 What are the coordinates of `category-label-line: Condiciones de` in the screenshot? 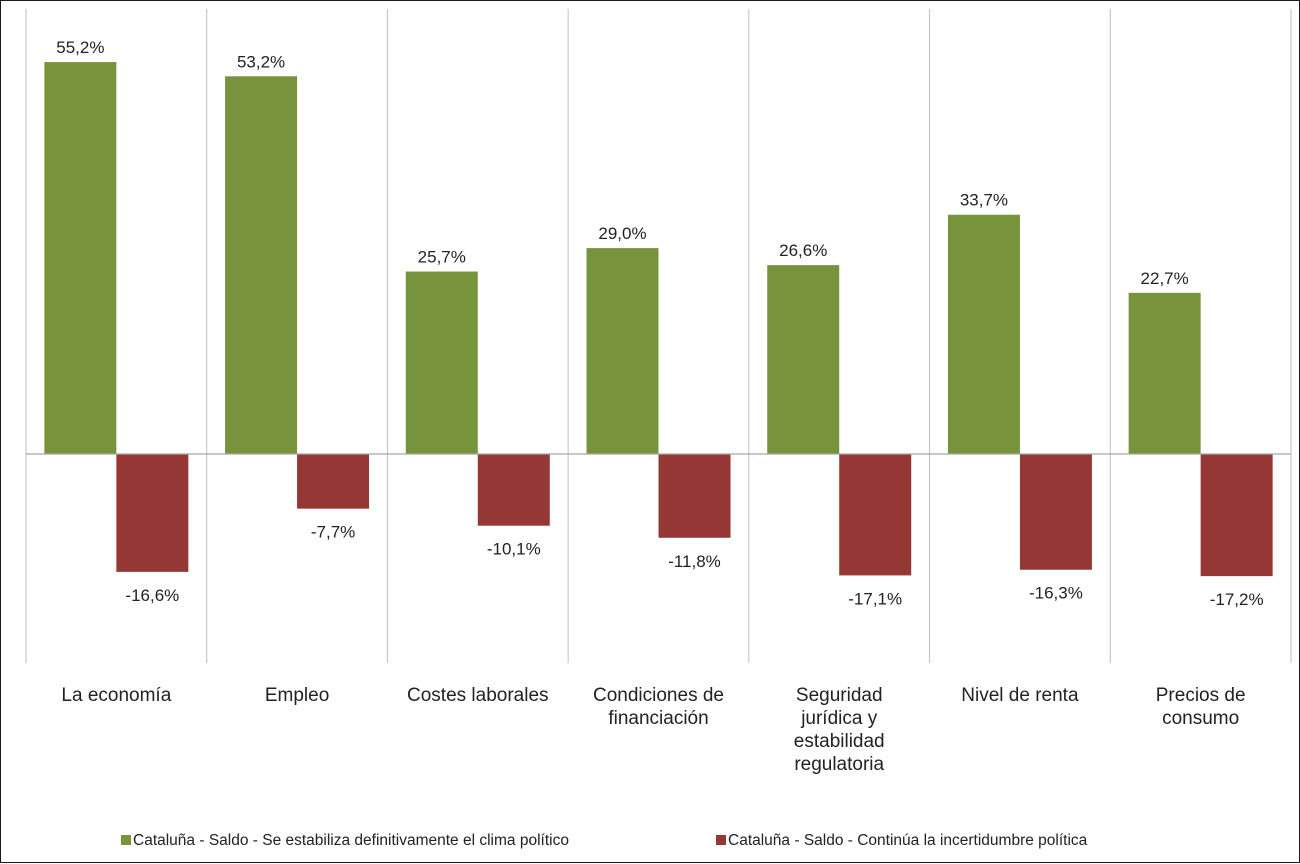 It's located at (658, 695).